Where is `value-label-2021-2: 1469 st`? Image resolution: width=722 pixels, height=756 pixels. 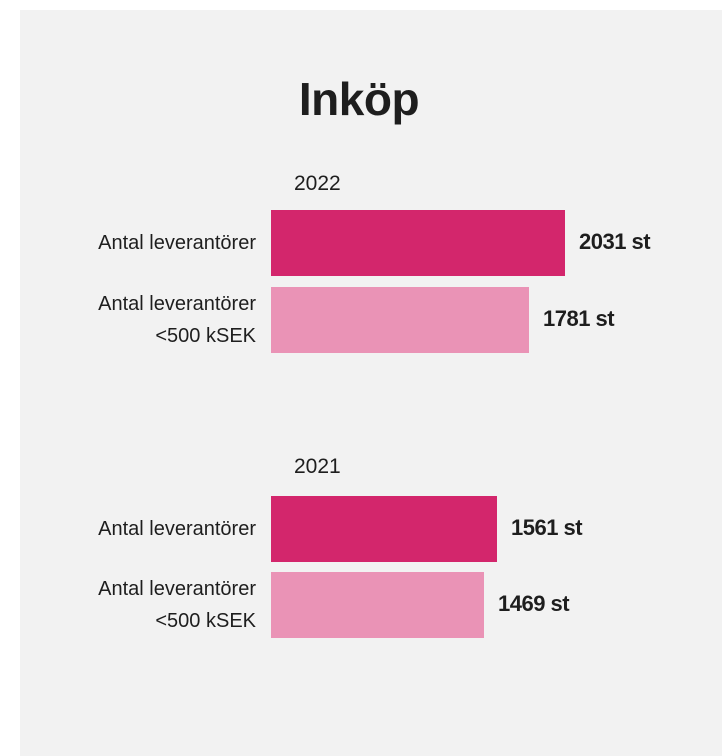
value-label-2021-2: 1469 st is located at coordinates (534, 603).